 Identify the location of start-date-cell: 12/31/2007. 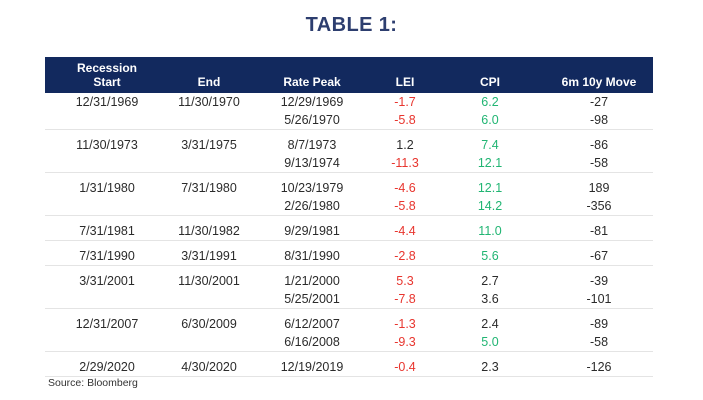
(107, 324).